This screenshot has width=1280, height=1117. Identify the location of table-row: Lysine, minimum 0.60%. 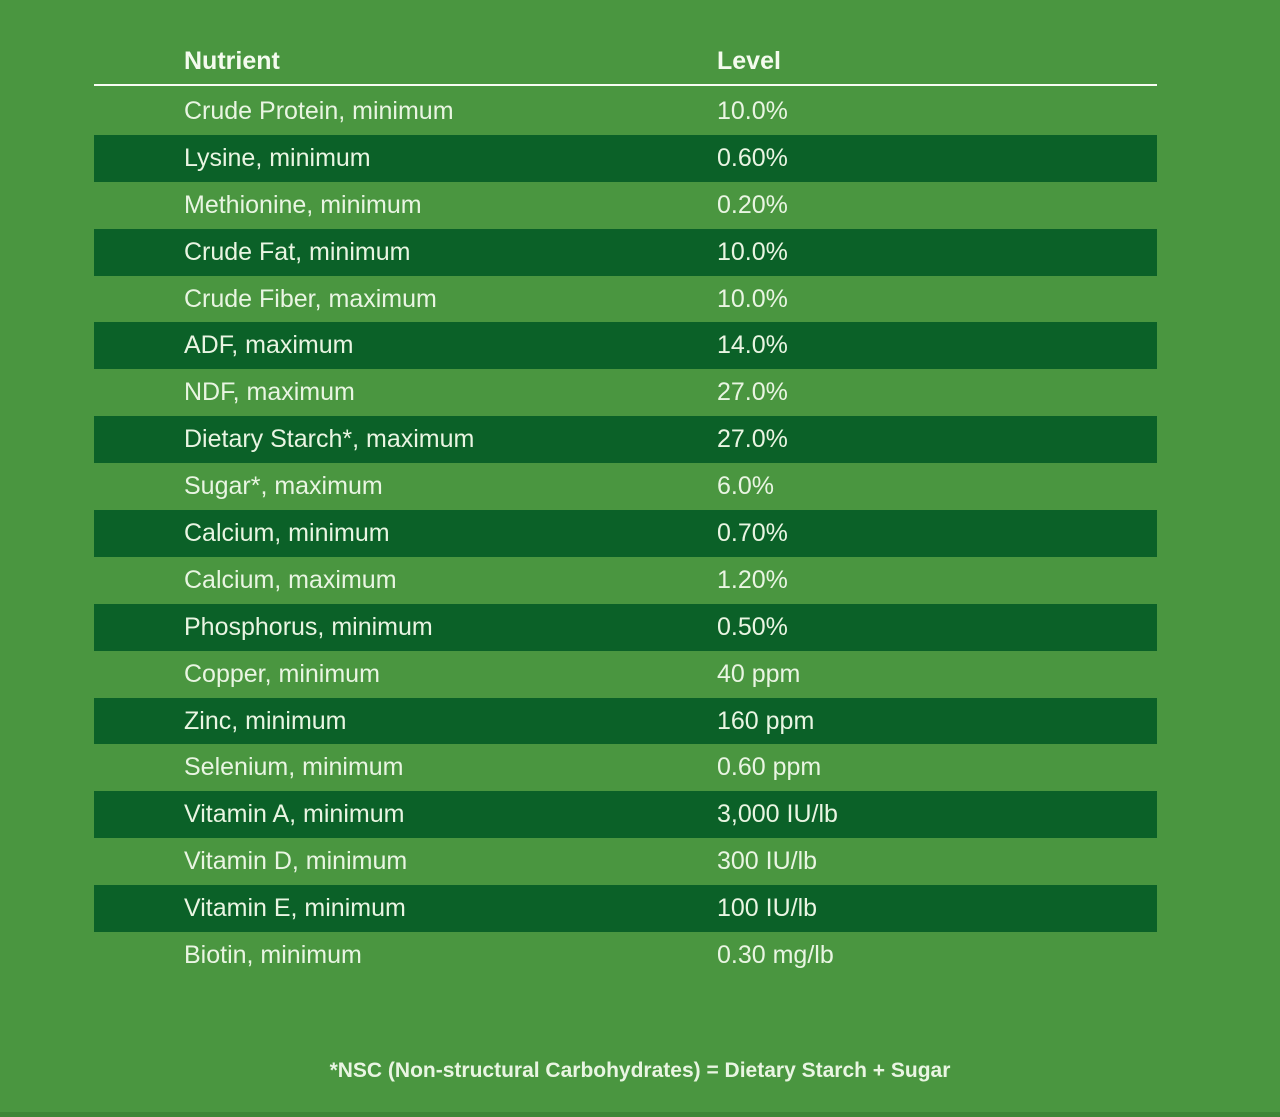
(640, 158).